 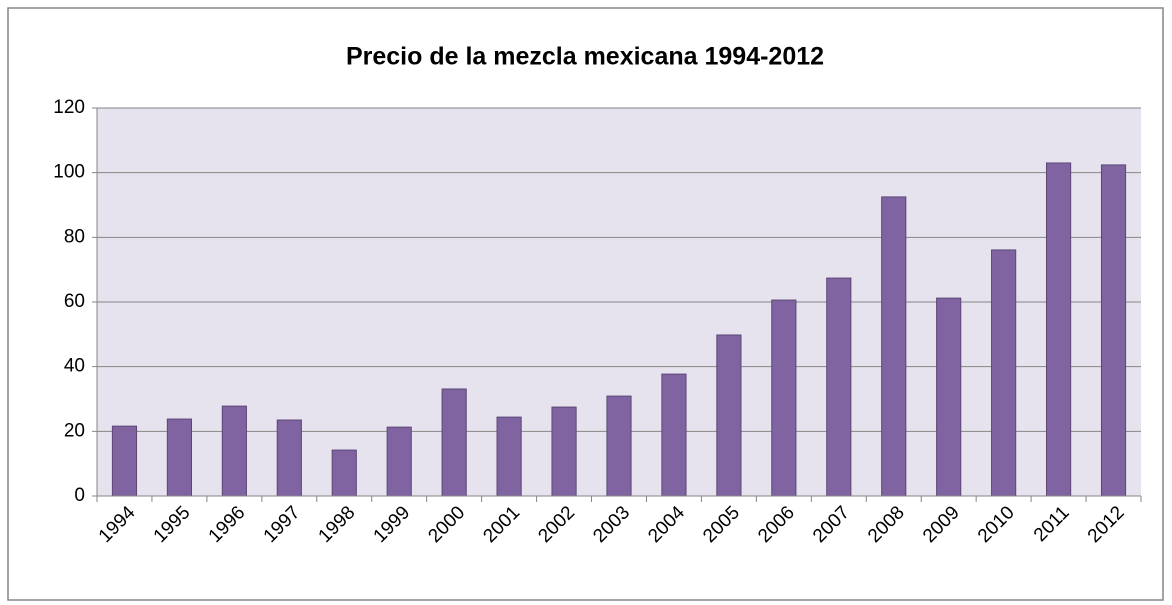 I want to click on y-tick-label: 20, so click(x=74, y=430).